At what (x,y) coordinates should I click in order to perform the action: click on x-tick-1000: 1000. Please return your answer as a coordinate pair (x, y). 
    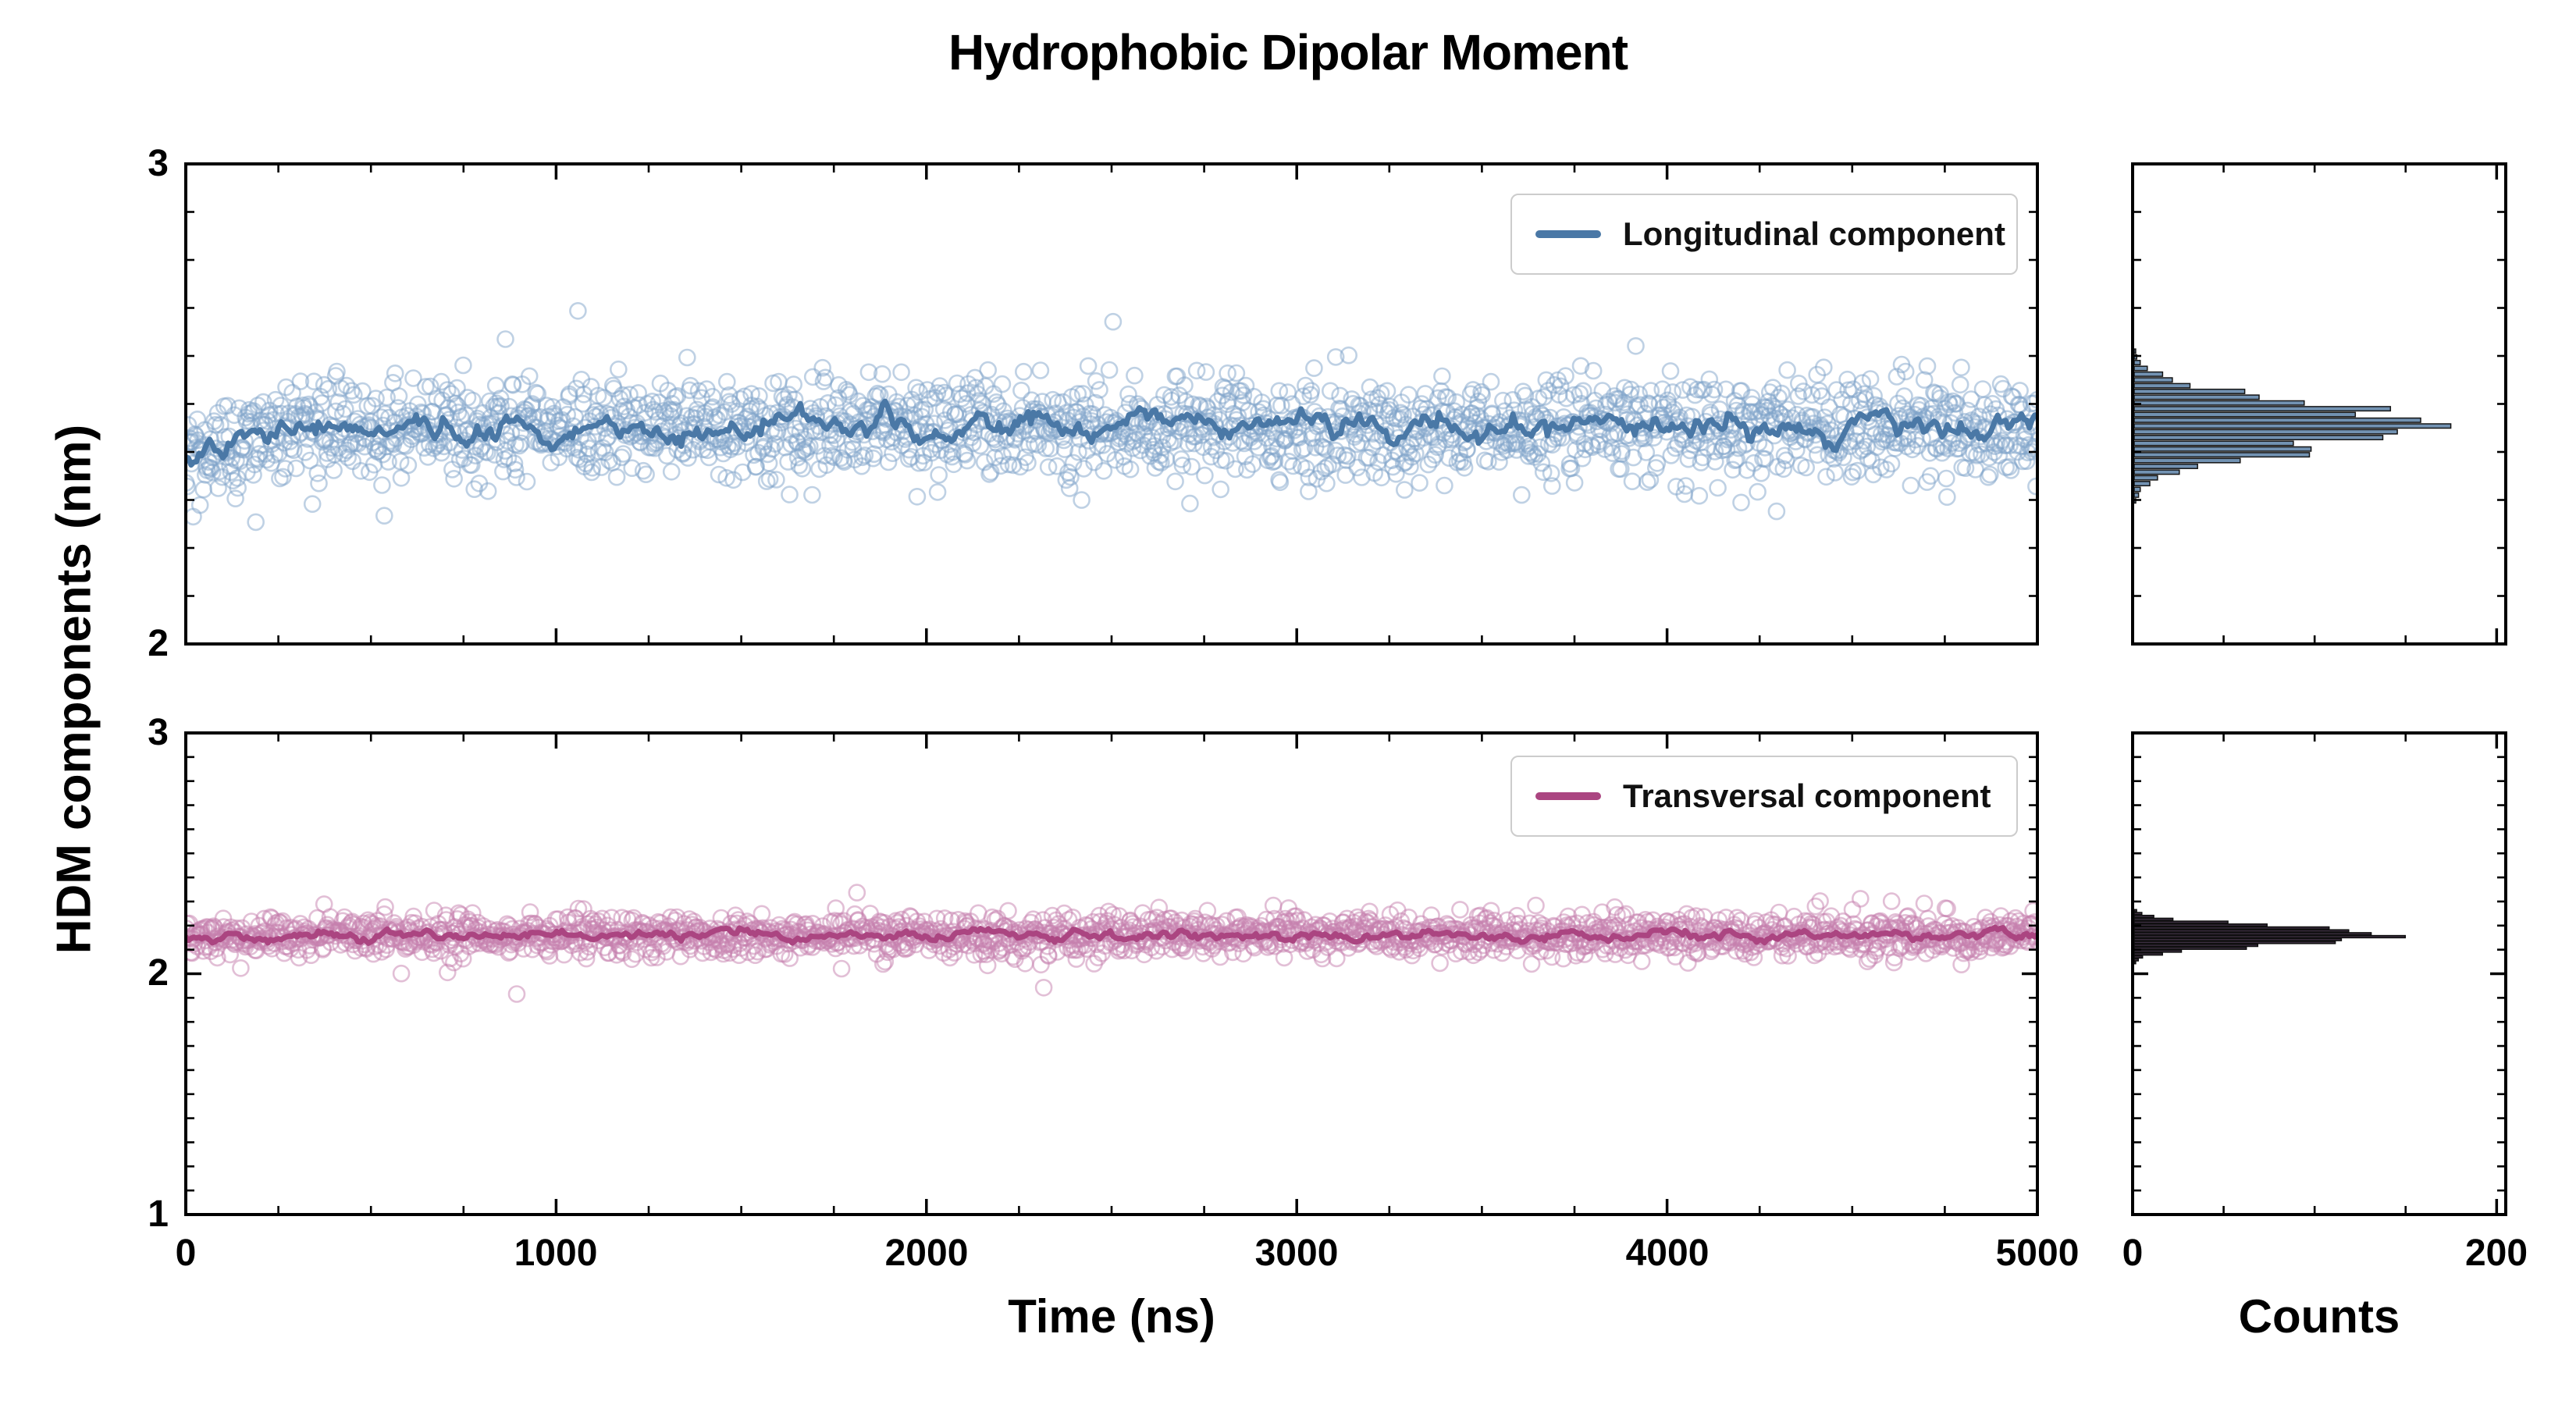
    Looking at the image, I should click on (556, 1253).